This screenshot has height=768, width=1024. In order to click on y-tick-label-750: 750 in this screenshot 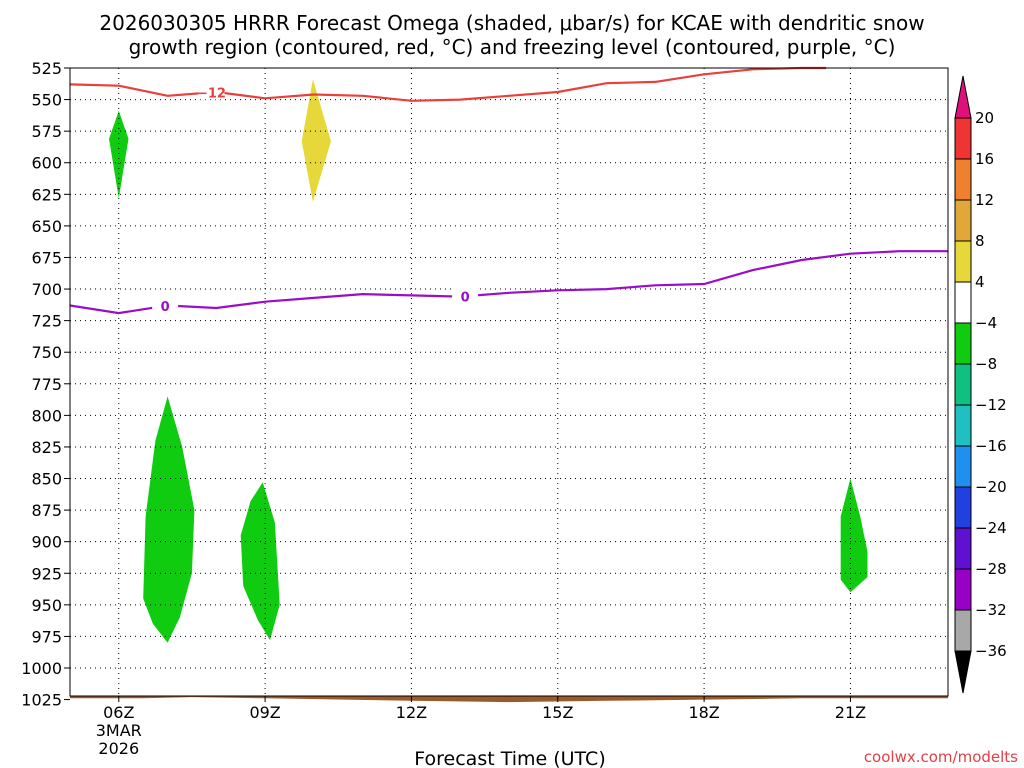, I will do `click(46, 352)`.